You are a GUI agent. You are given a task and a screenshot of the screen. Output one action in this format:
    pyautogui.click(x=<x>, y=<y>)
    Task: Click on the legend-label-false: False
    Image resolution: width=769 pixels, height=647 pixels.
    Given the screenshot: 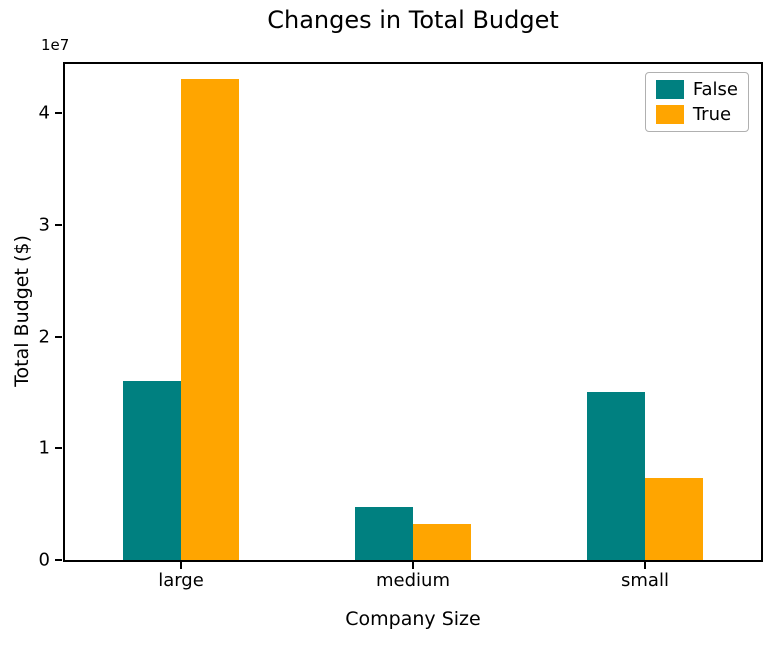 What is the action you would take?
    pyautogui.click(x=715, y=89)
    